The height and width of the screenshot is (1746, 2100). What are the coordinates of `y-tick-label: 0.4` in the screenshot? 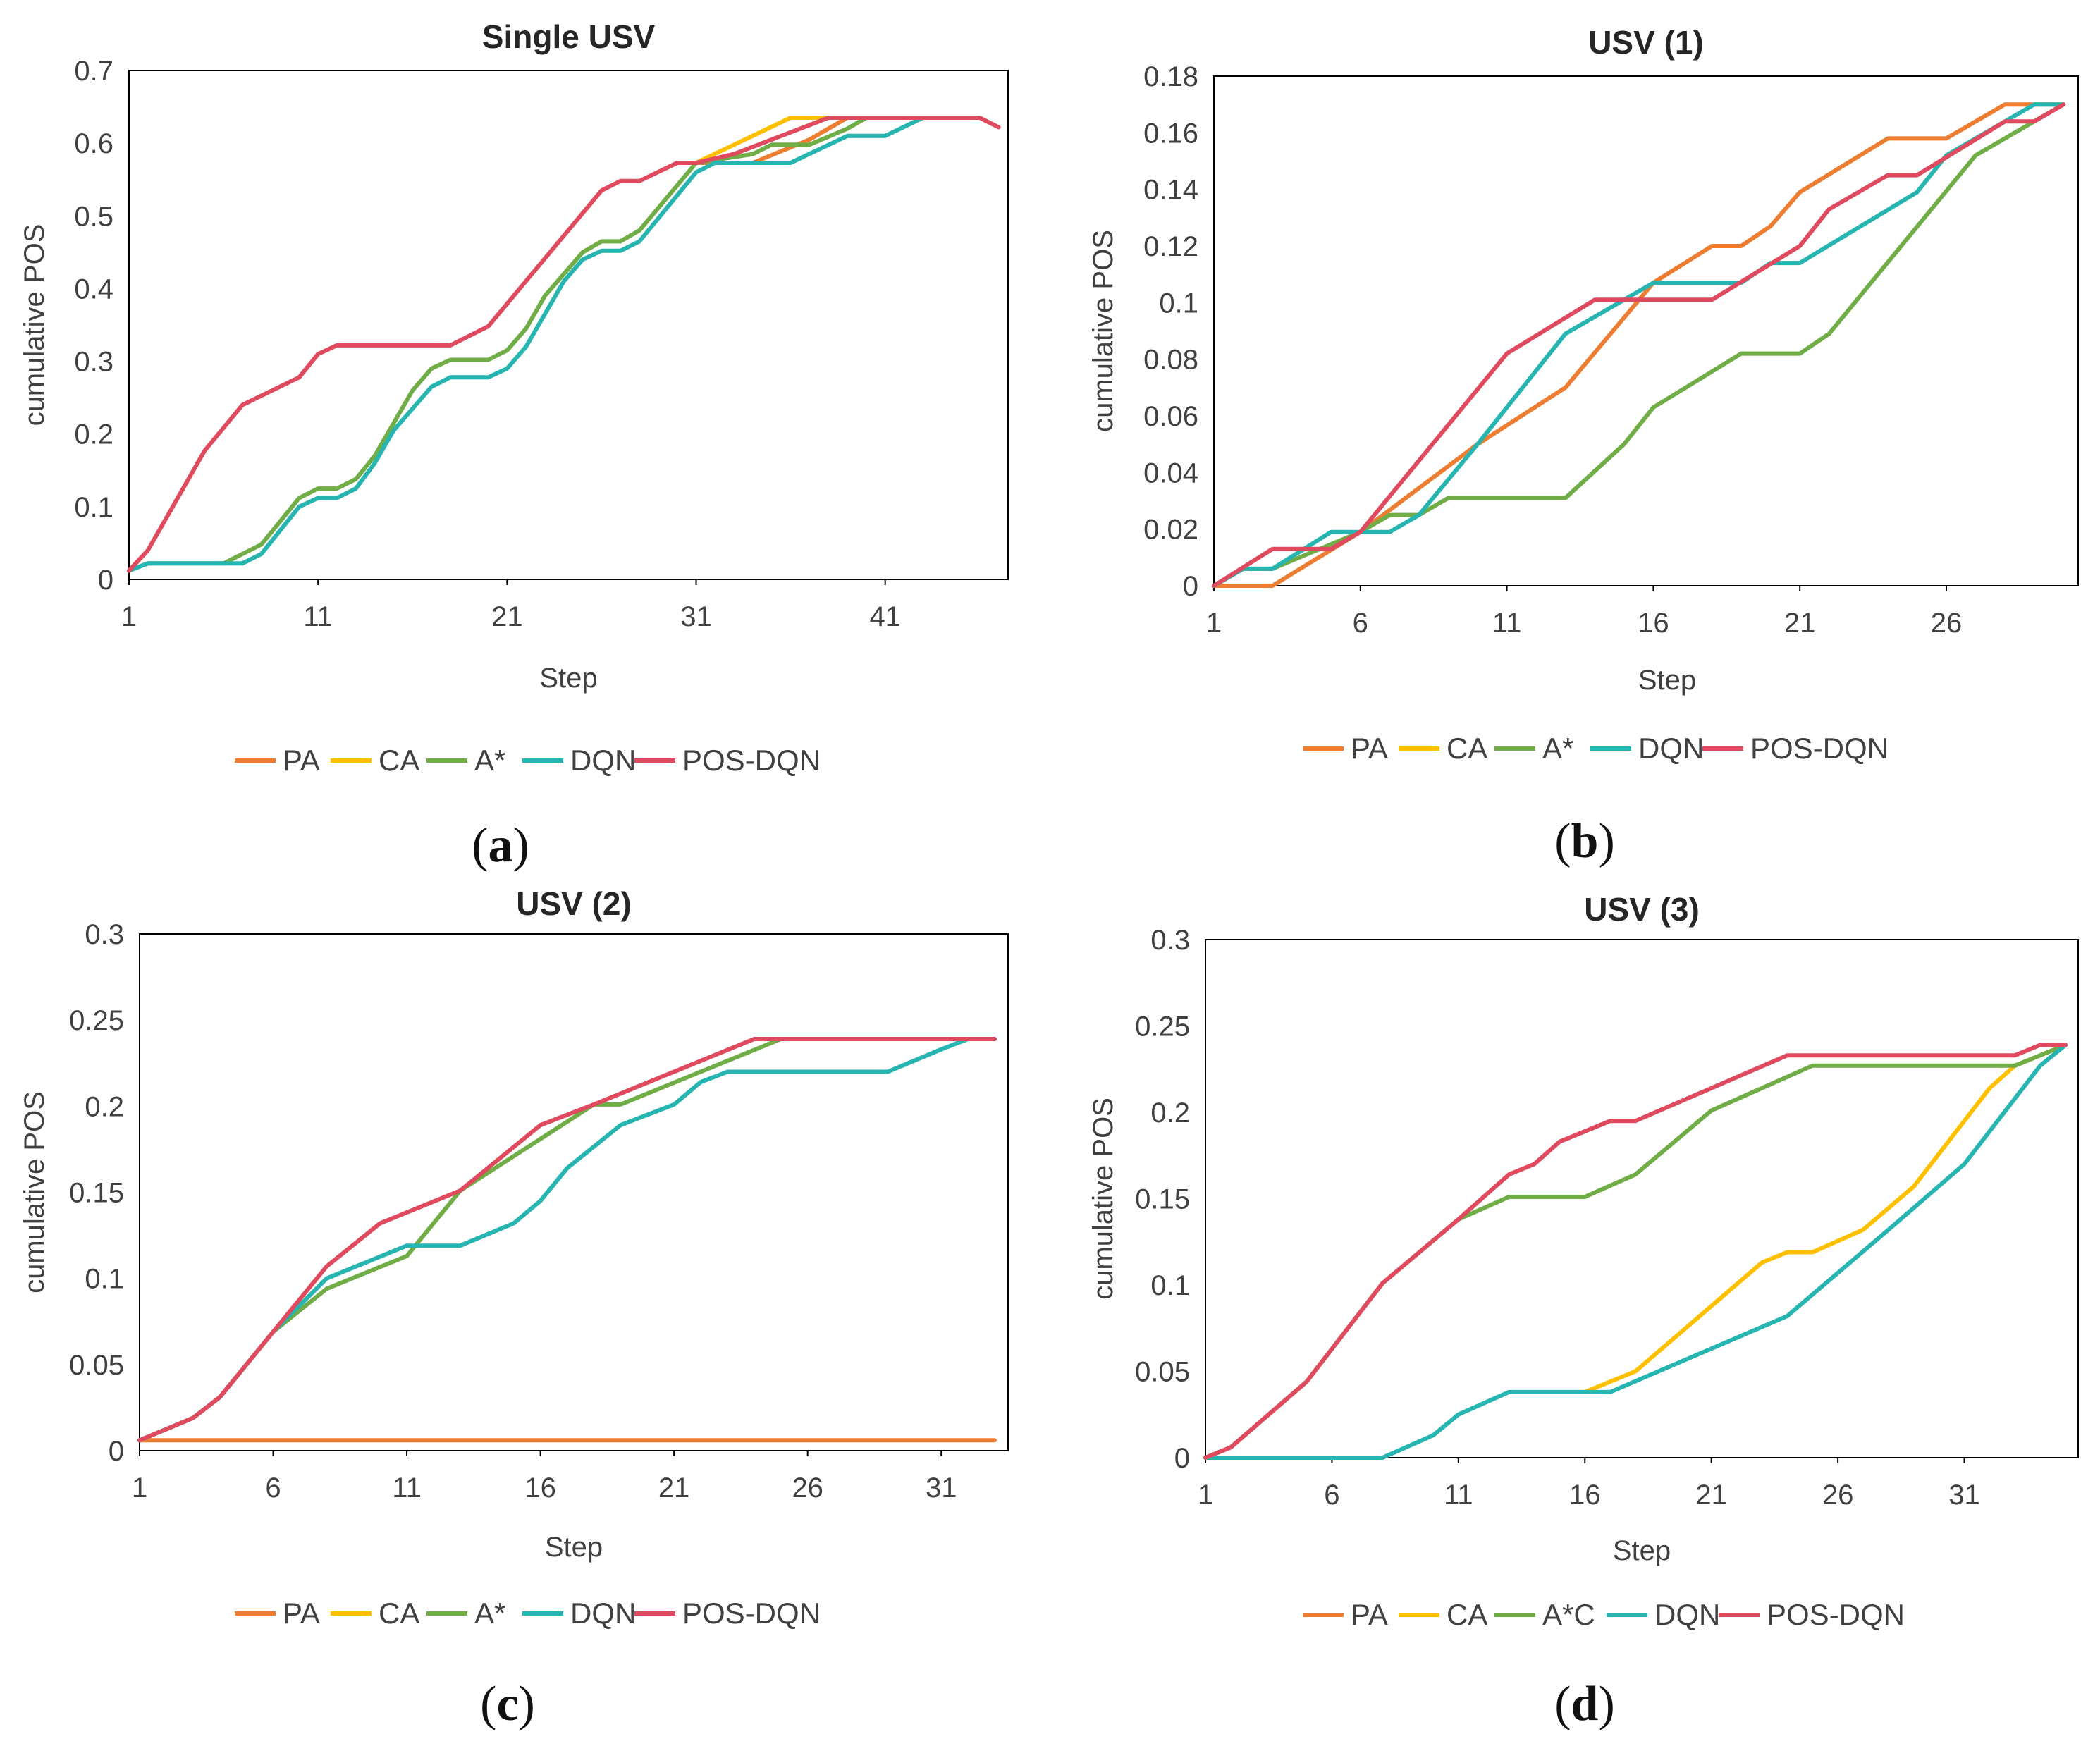 It's located at (94, 289).